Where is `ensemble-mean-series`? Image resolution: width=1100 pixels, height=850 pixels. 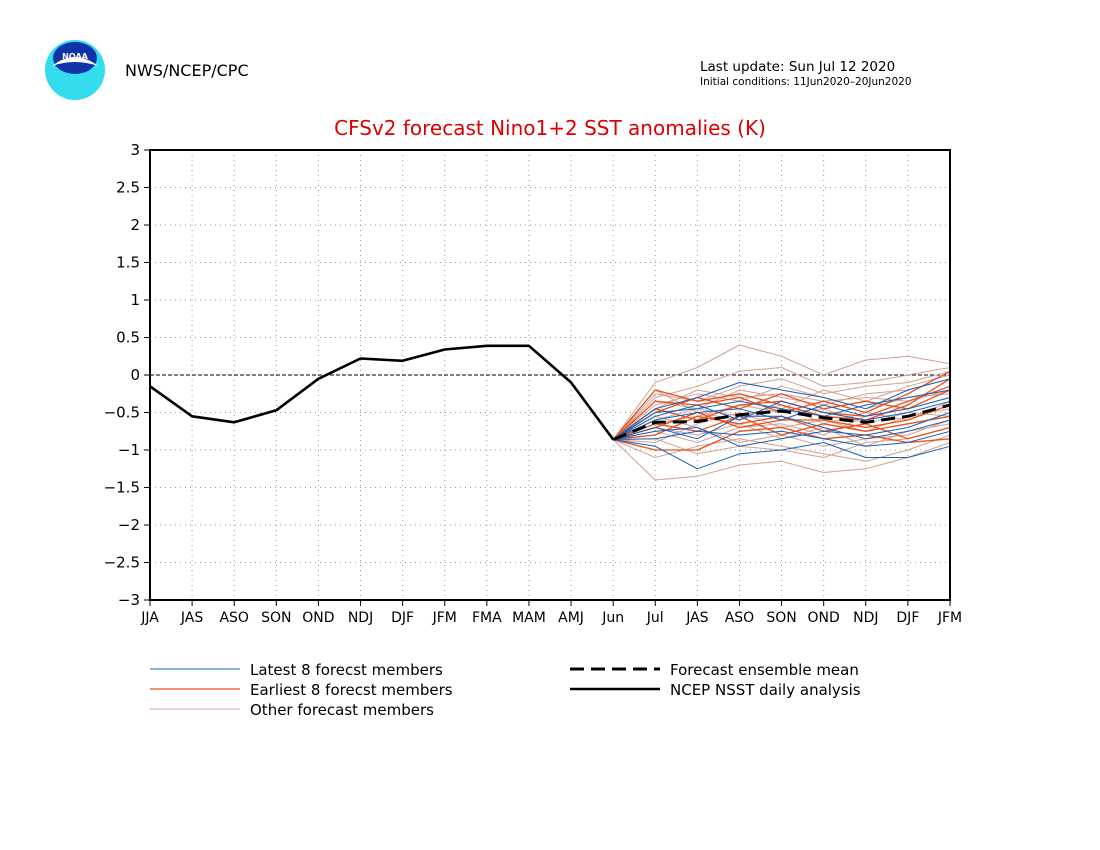 ensemble-mean-series is located at coordinates (781, 422).